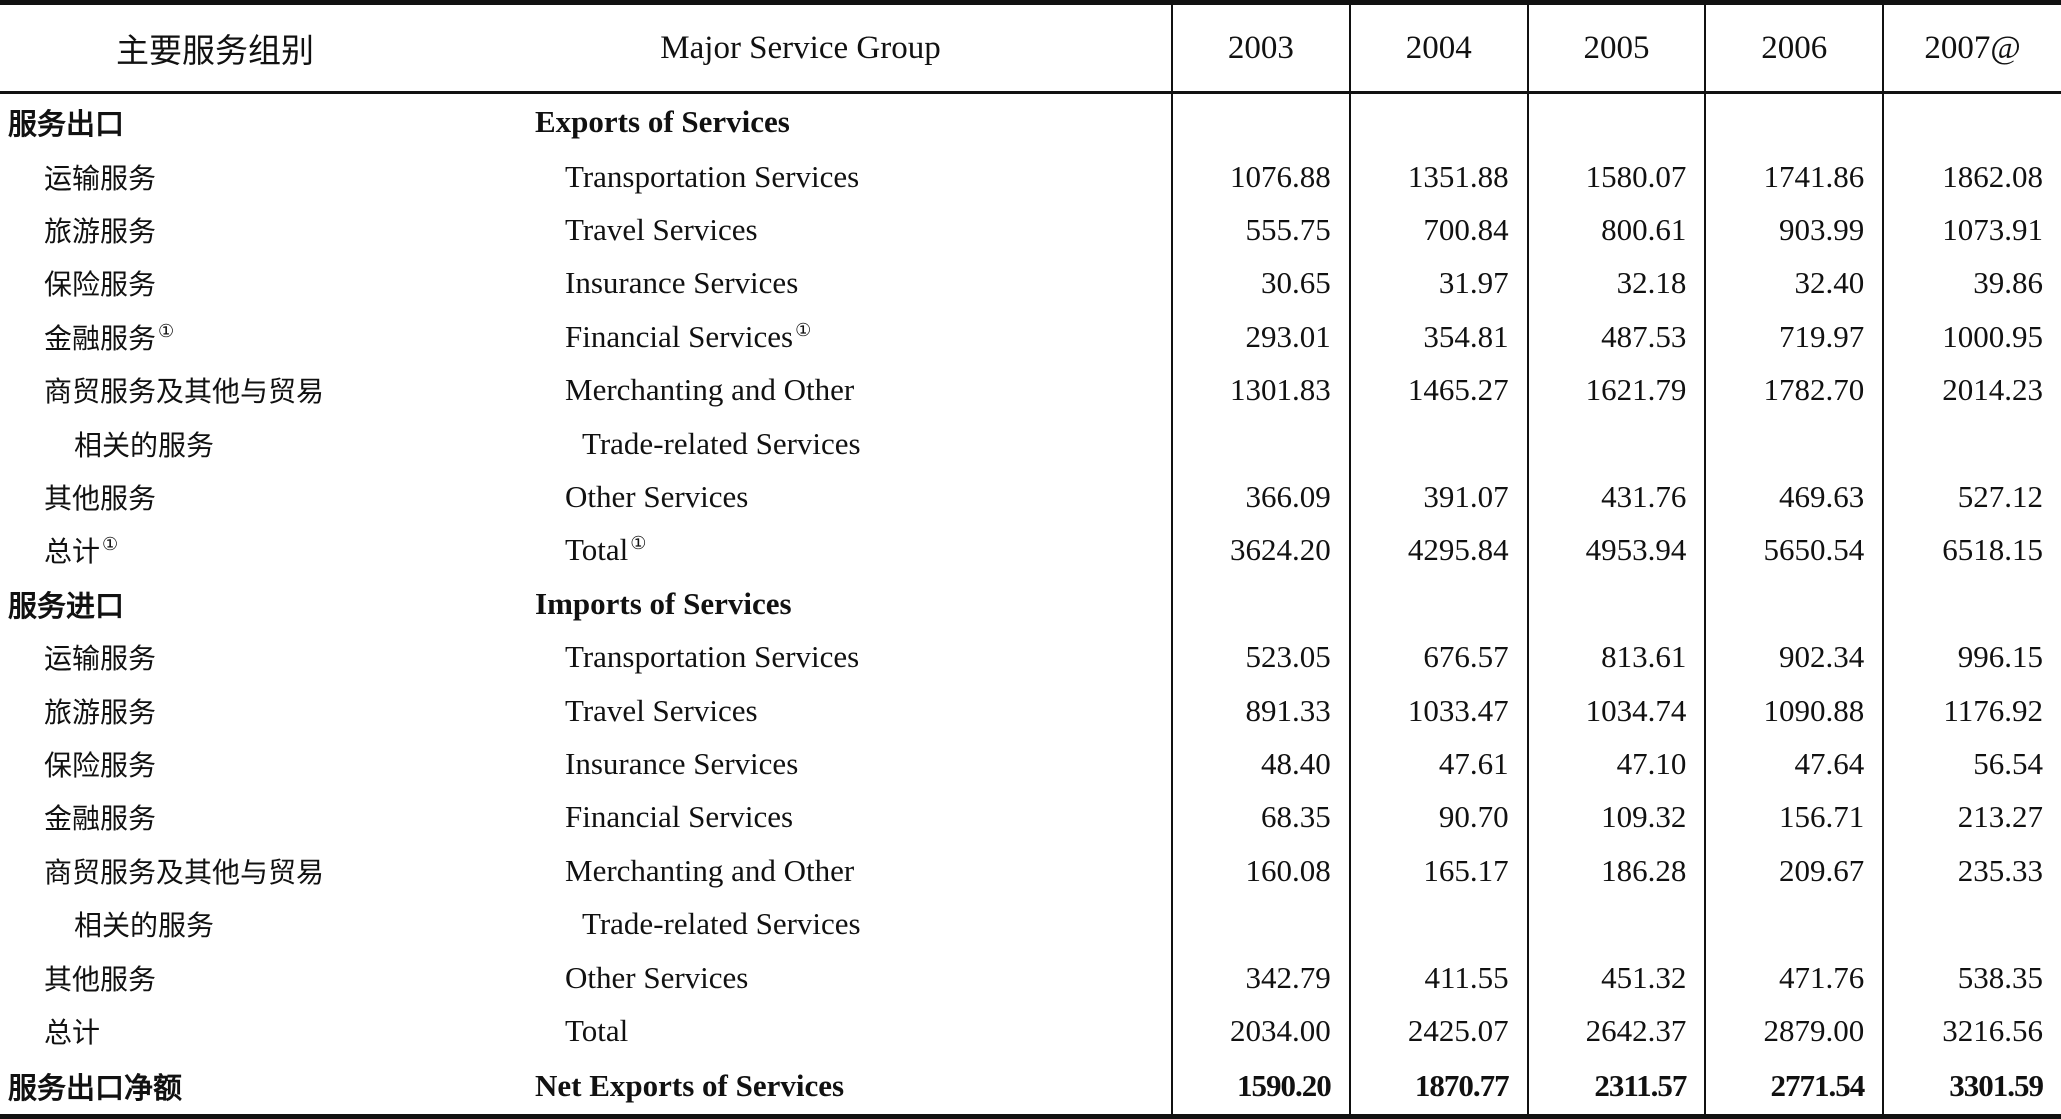  I want to click on cell-value: 451.32, so click(1616, 977).